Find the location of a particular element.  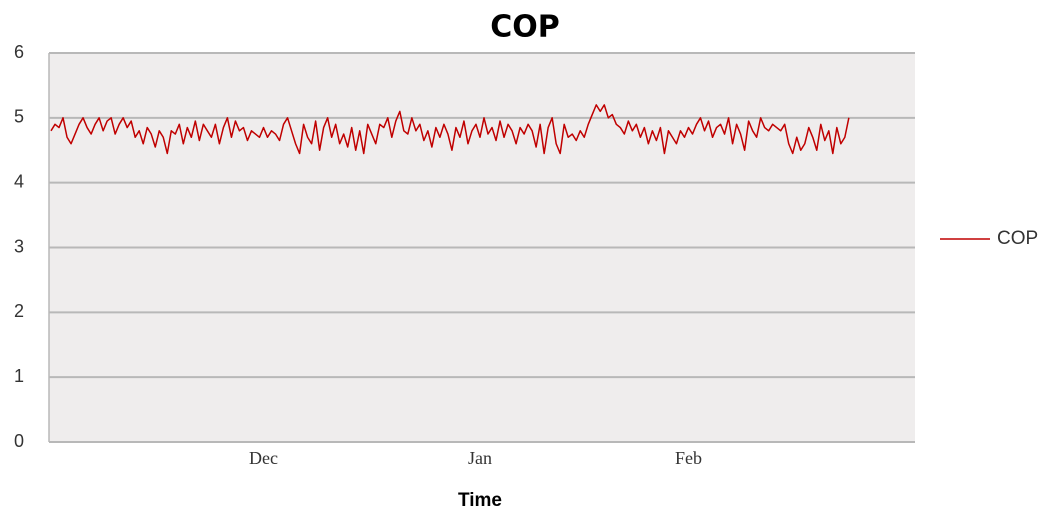

y-tick-label: 1 is located at coordinates (19, 376).